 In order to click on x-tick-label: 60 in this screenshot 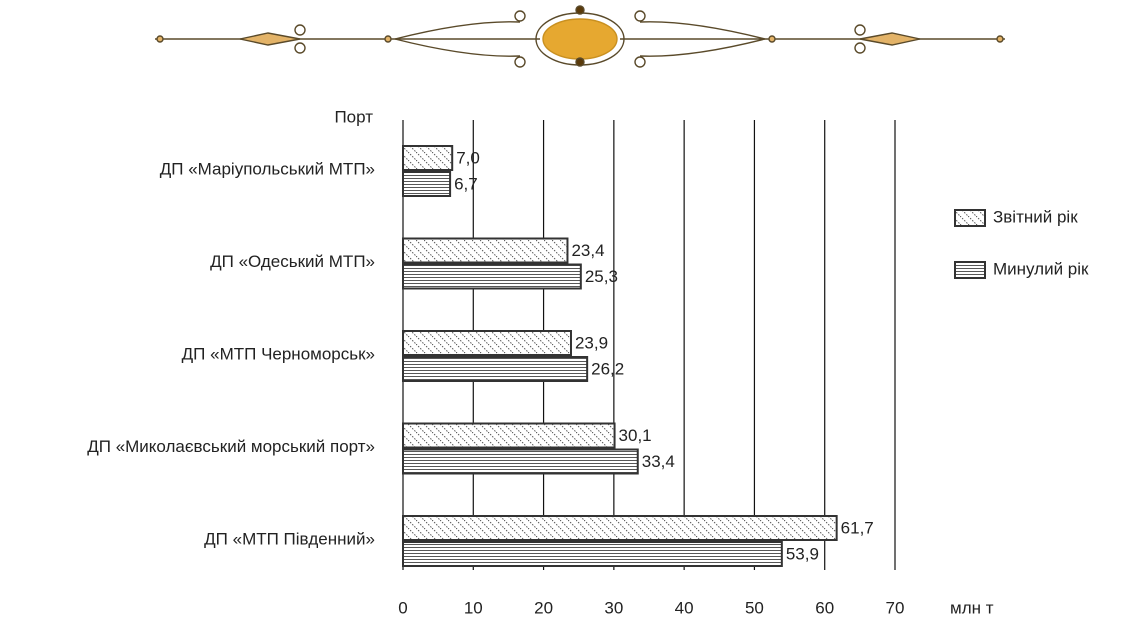, I will do `click(824, 607)`.